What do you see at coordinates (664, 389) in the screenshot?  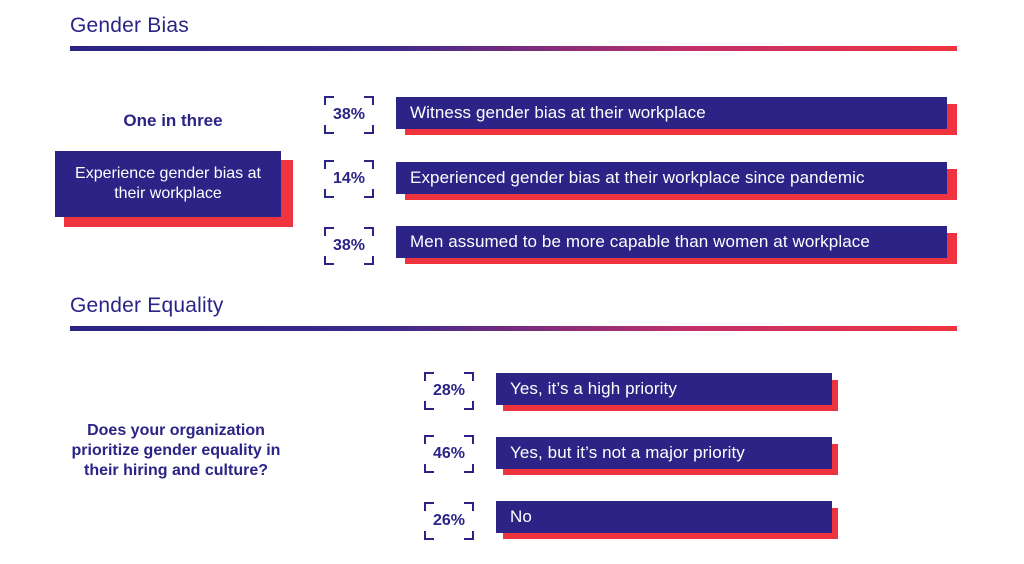 I see `equality-bar-0-label: Yes, it’s a high priority` at bounding box center [664, 389].